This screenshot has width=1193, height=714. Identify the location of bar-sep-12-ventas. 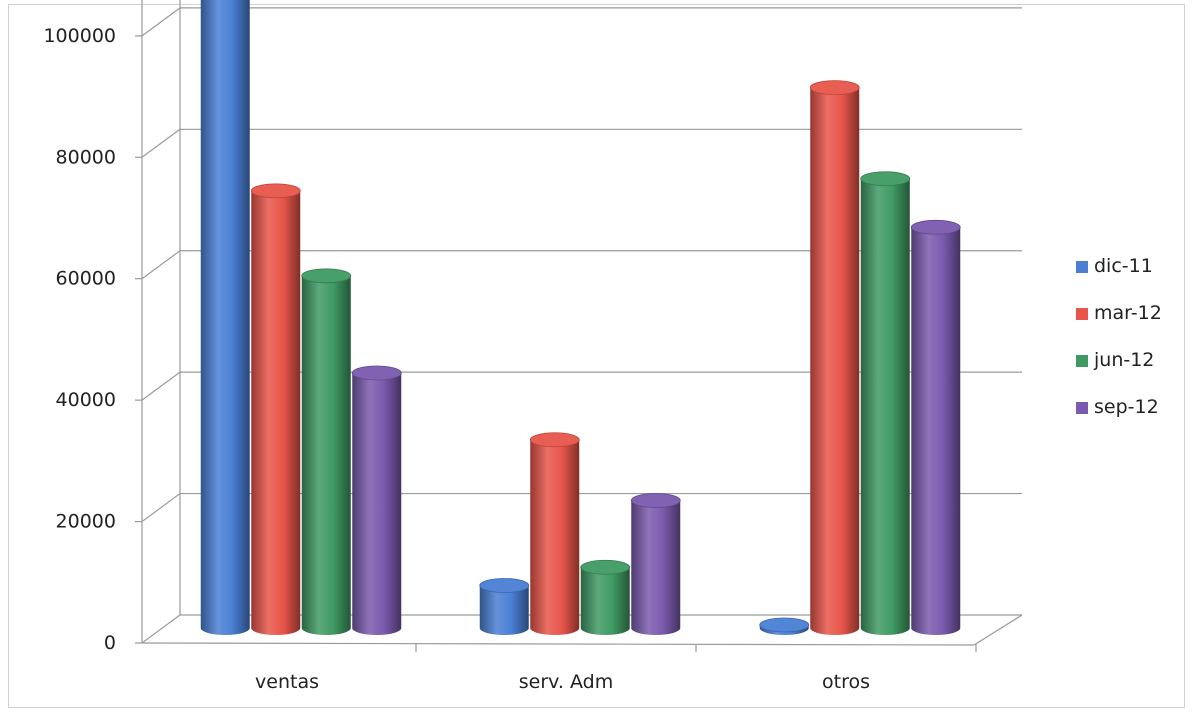
(376, 500).